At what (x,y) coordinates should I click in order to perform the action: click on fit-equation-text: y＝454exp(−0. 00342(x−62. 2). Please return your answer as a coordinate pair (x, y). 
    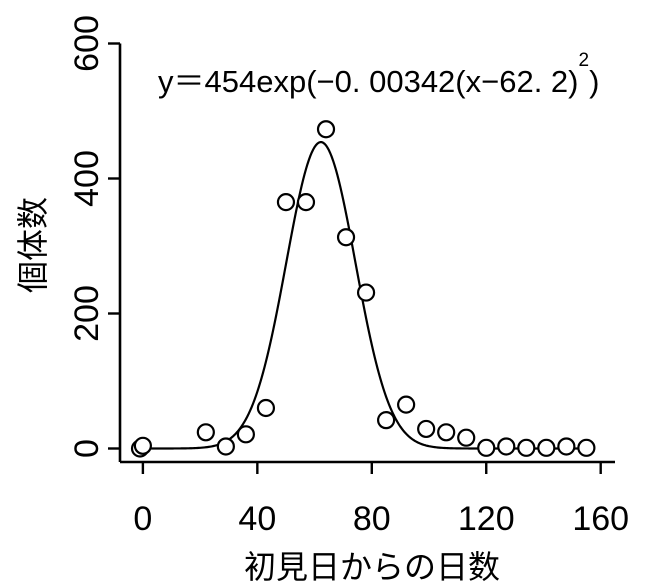
    Looking at the image, I should click on (368, 81).